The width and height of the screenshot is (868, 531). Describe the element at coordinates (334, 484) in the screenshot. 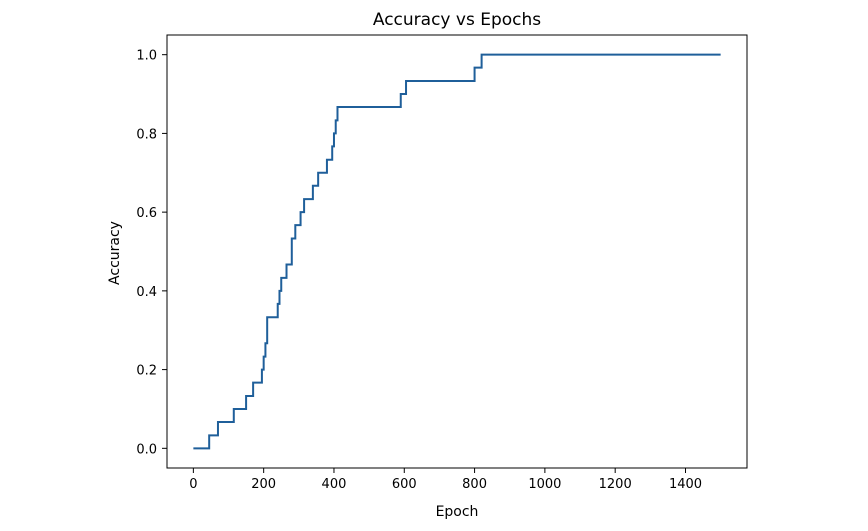

I see `x-tick-label: 400` at that location.